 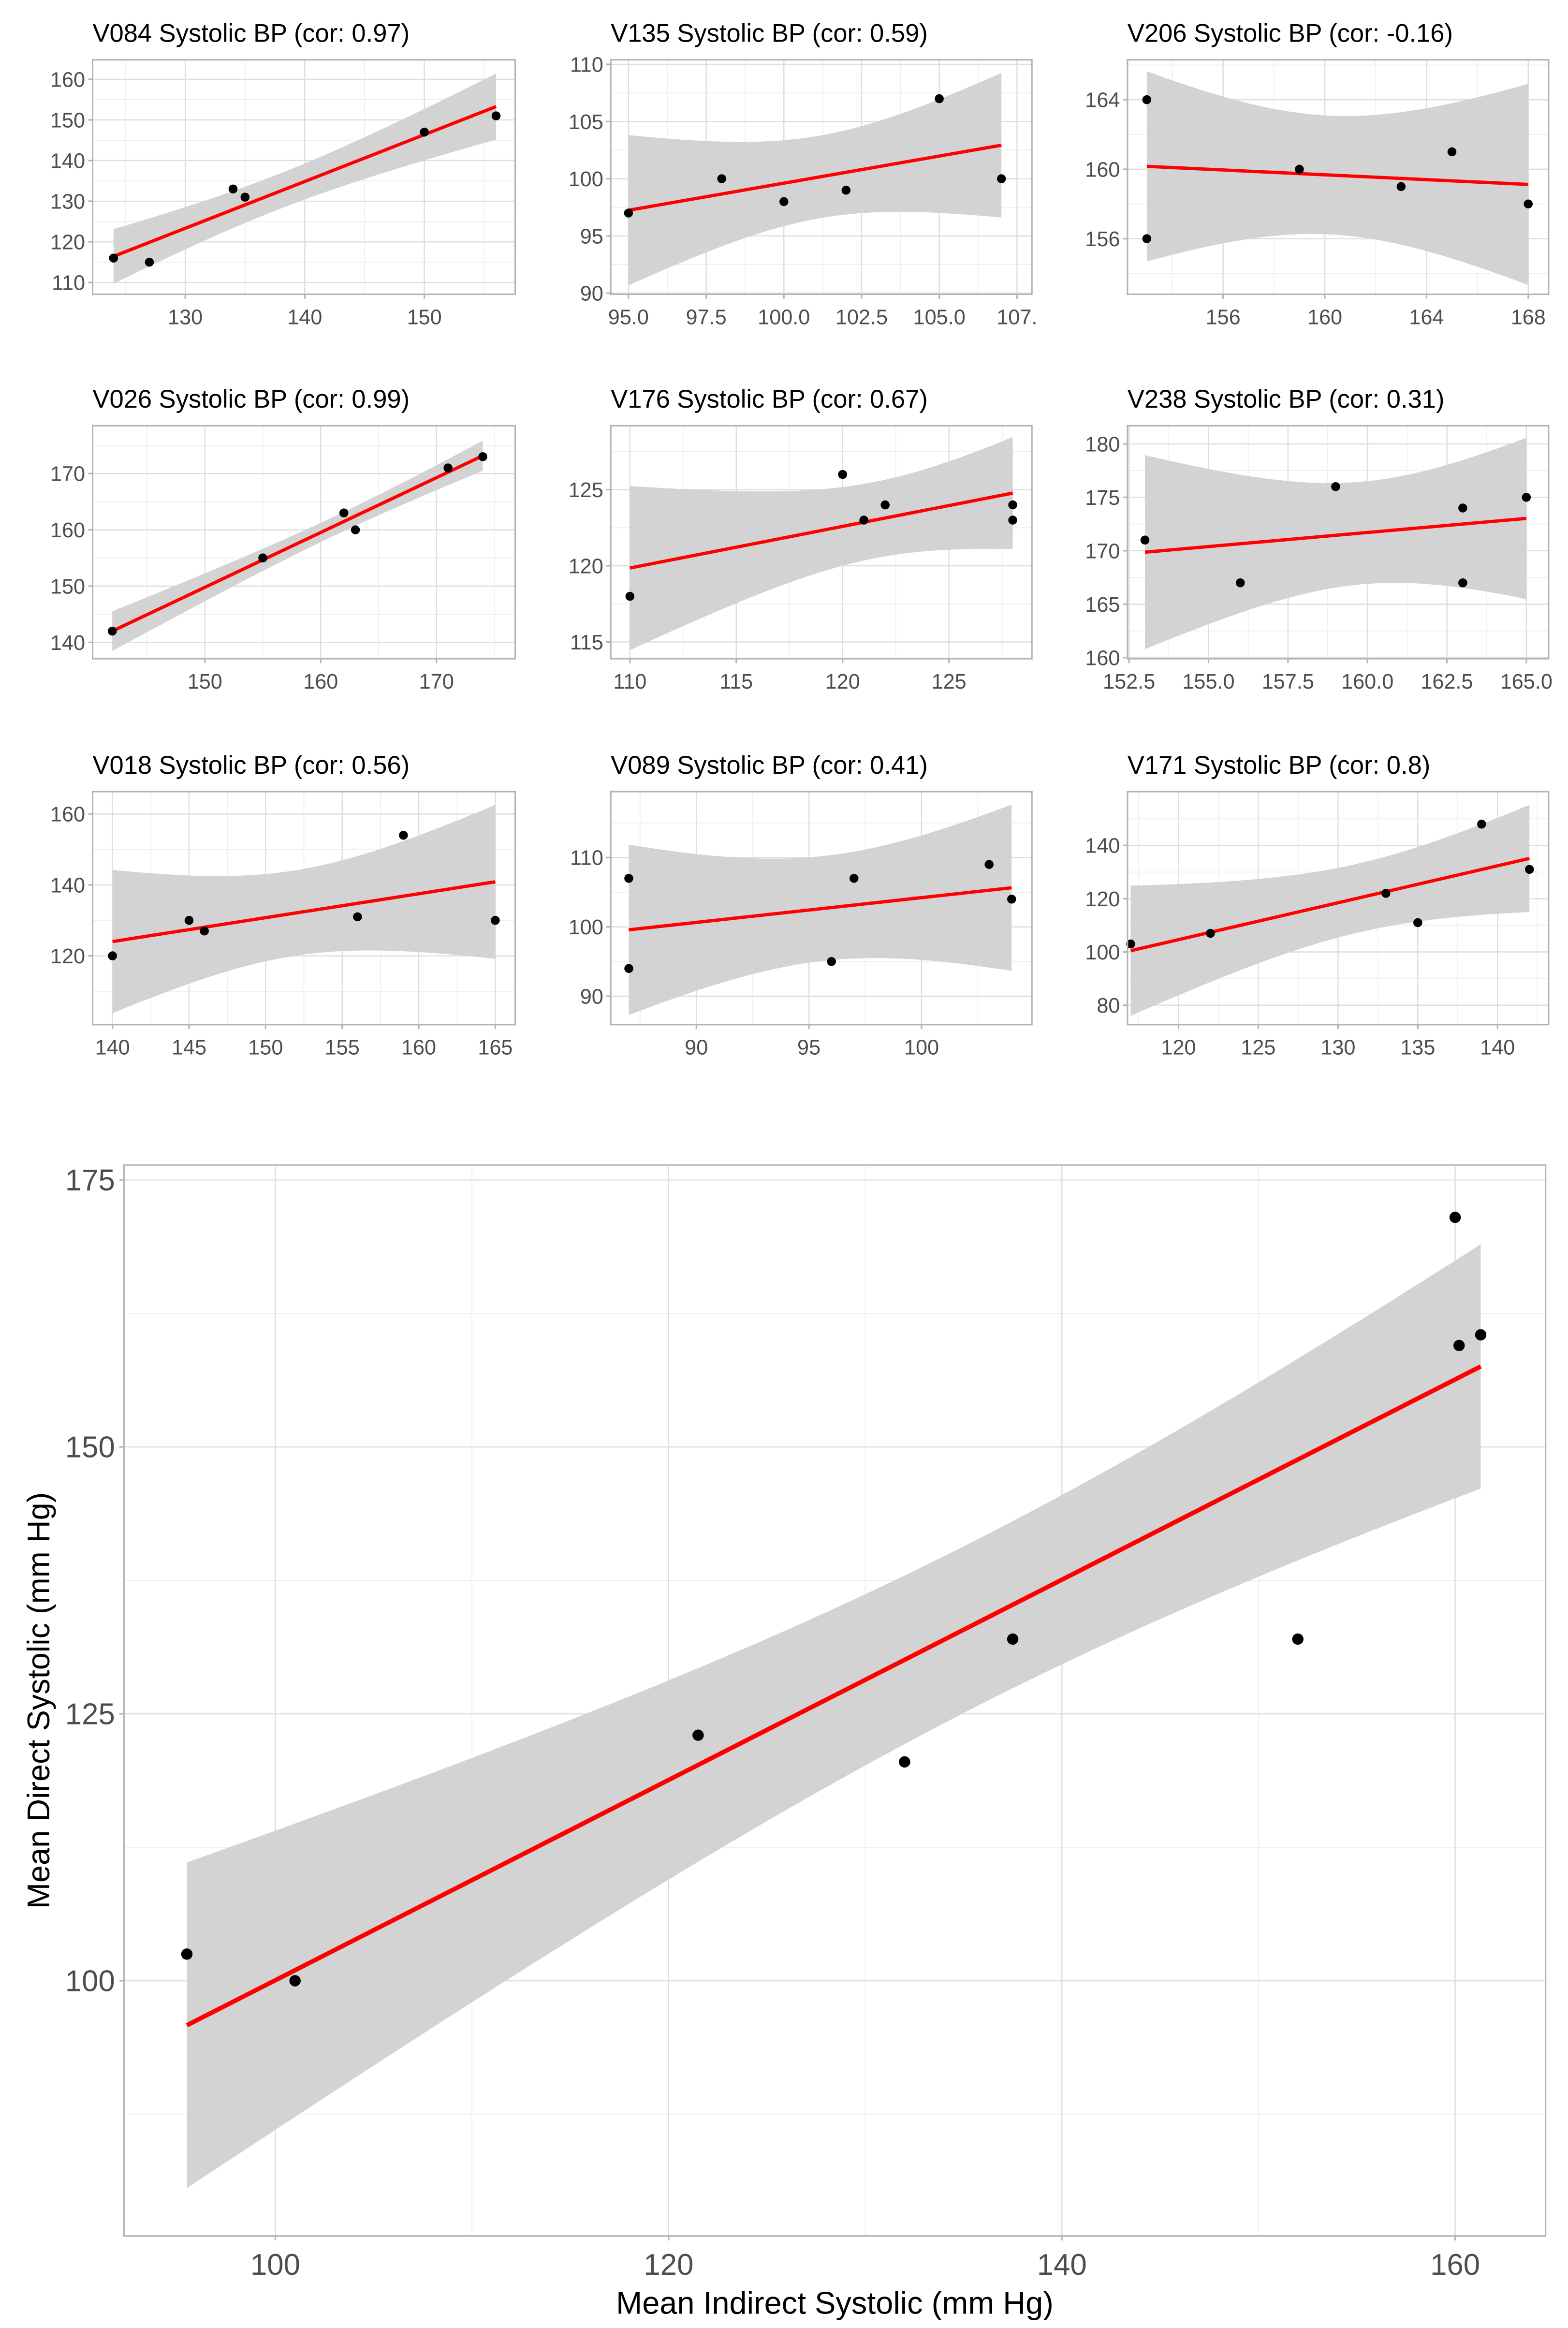 I want to click on x-tick-label: 162.5, so click(x=1447, y=682).